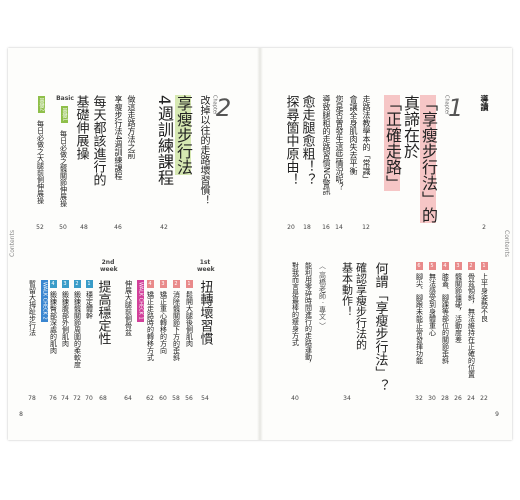  Describe the element at coordinates (260, 244) in the screenshot. I see `gutter` at that location.